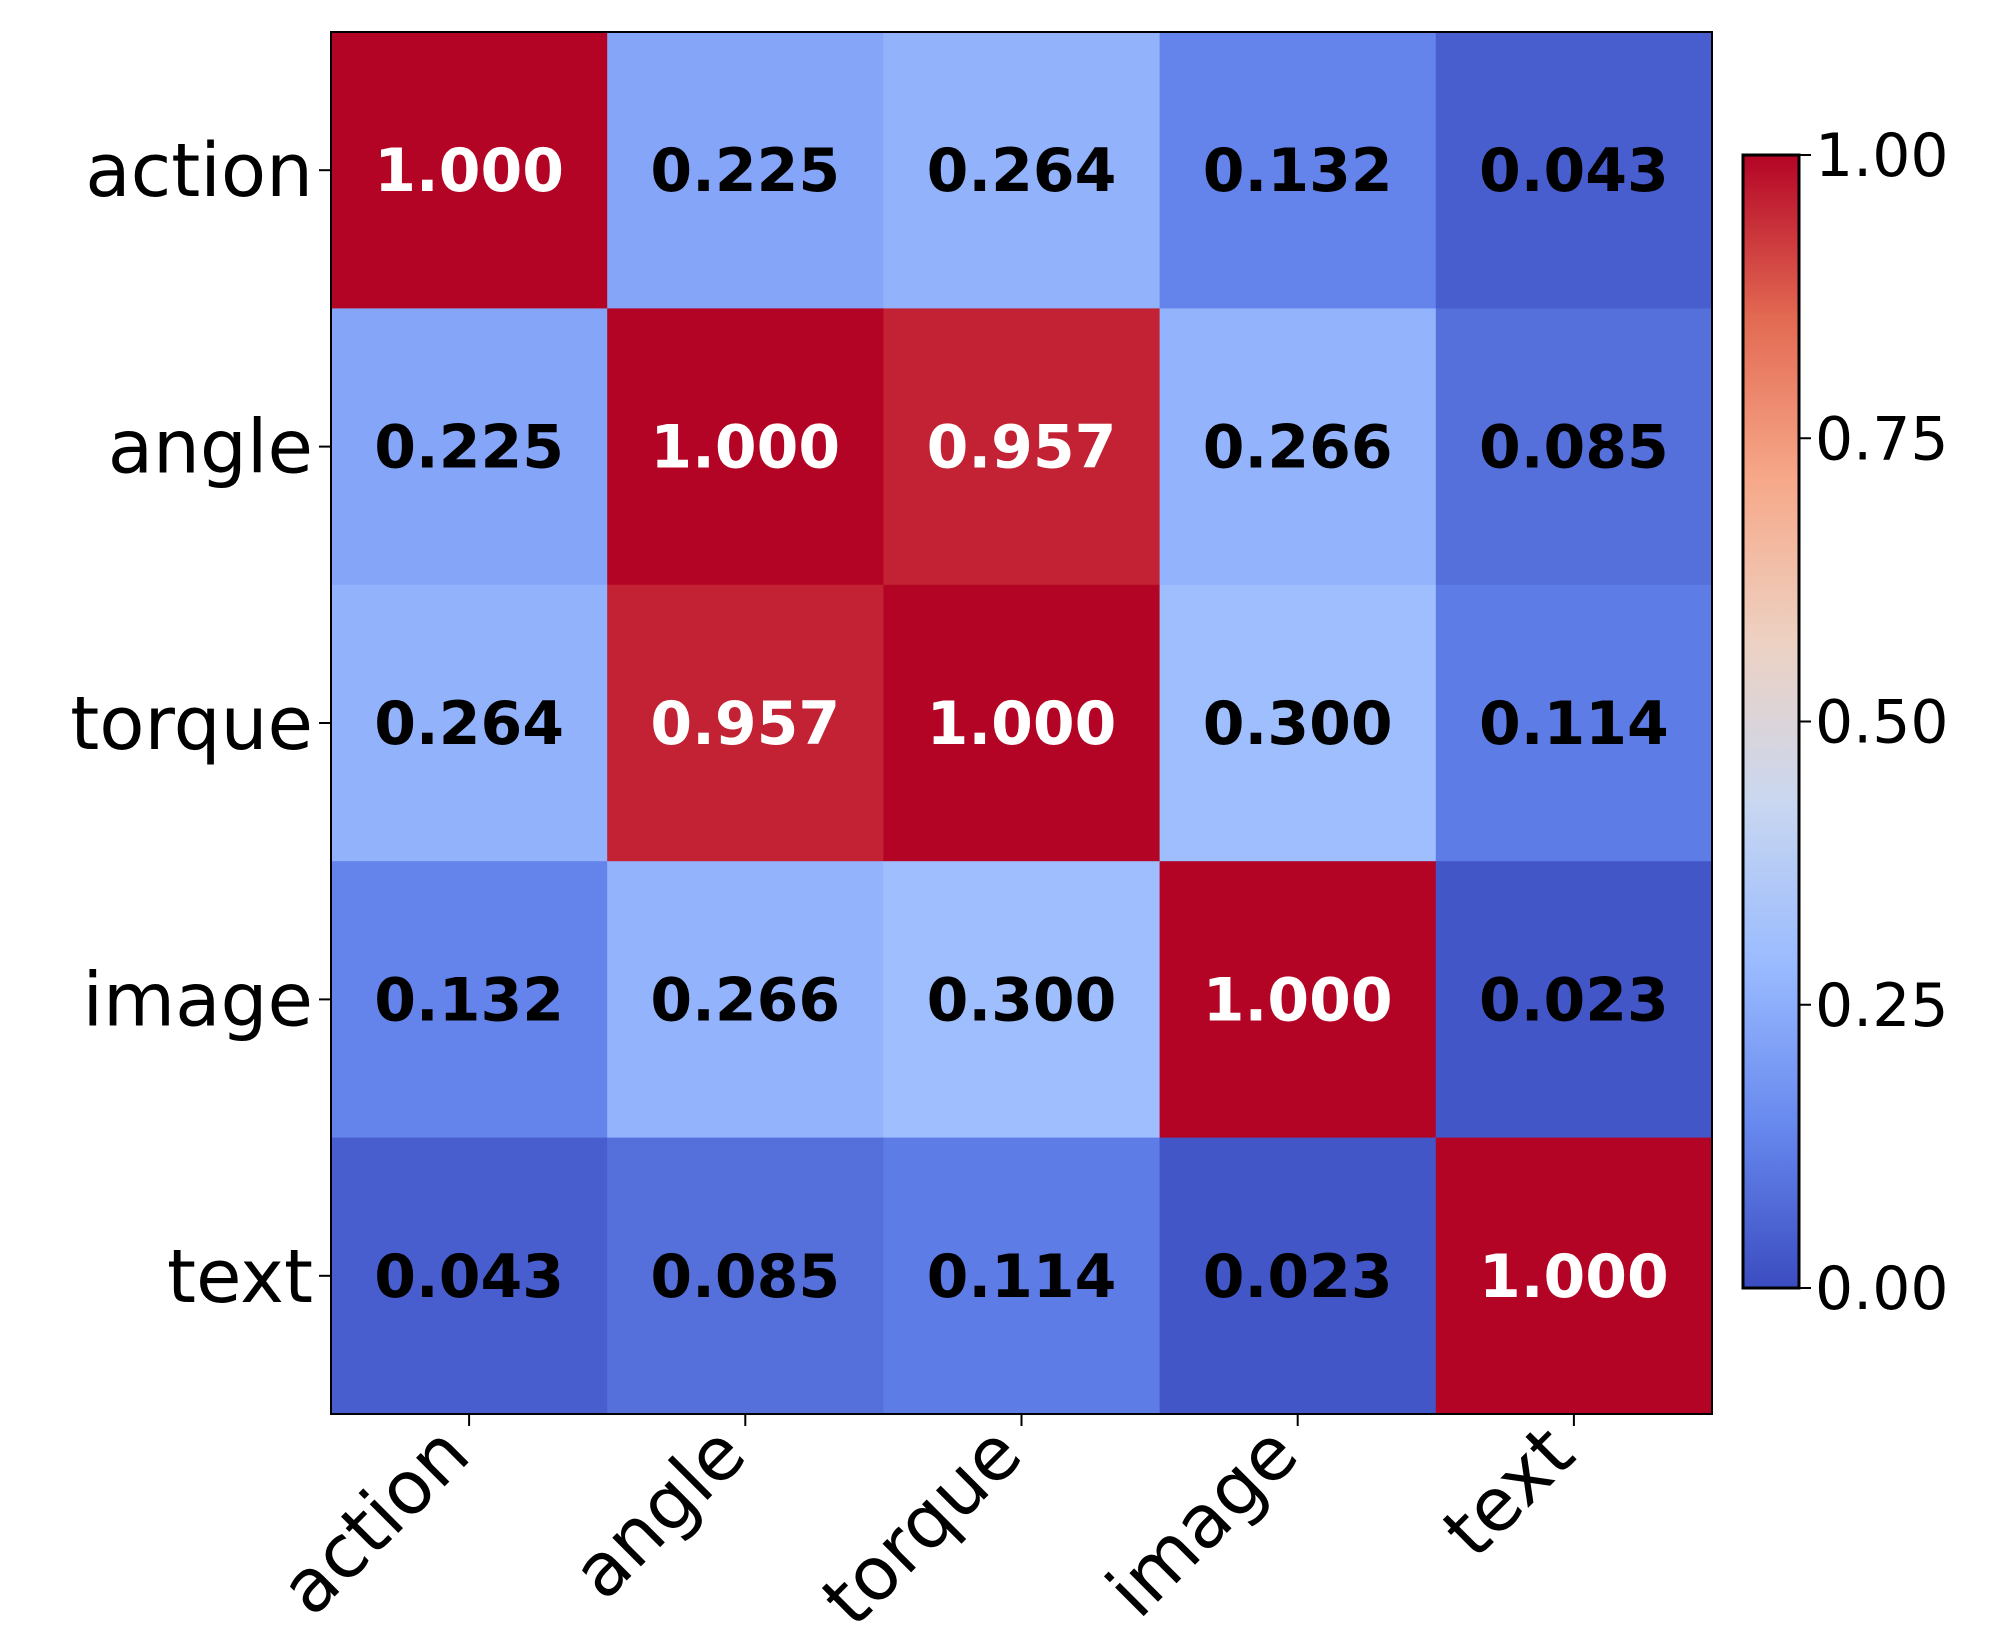 The height and width of the screenshot is (1646, 2012). What do you see at coordinates (1882, 1006) in the screenshot?
I see `colorbar-tick-label: 0.25` at bounding box center [1882, 1006].